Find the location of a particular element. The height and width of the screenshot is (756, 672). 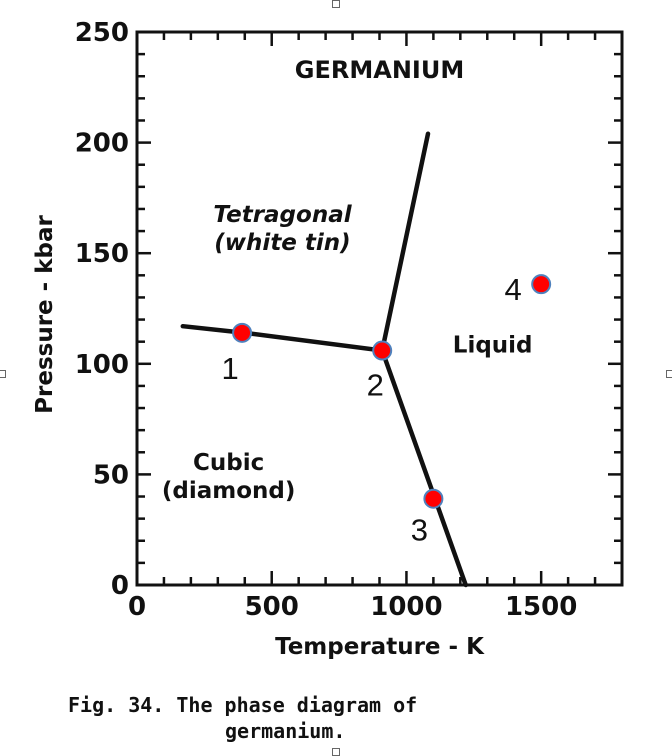

point-2-marker is located at coordinates (382, 350).